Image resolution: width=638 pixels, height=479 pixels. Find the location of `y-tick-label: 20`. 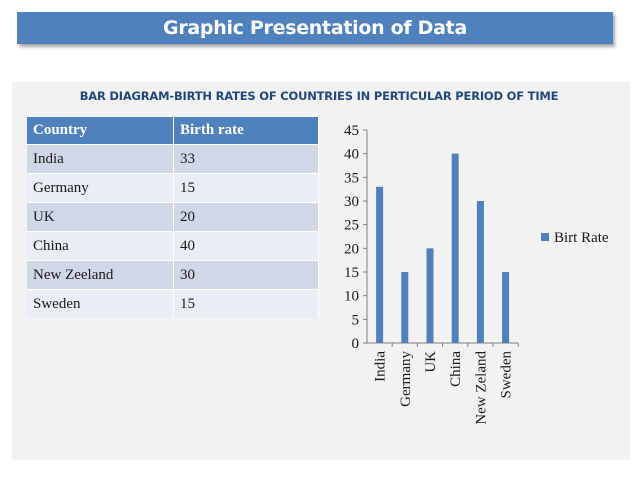

y-tick-label: 20 is located at coordinates (351, 249).